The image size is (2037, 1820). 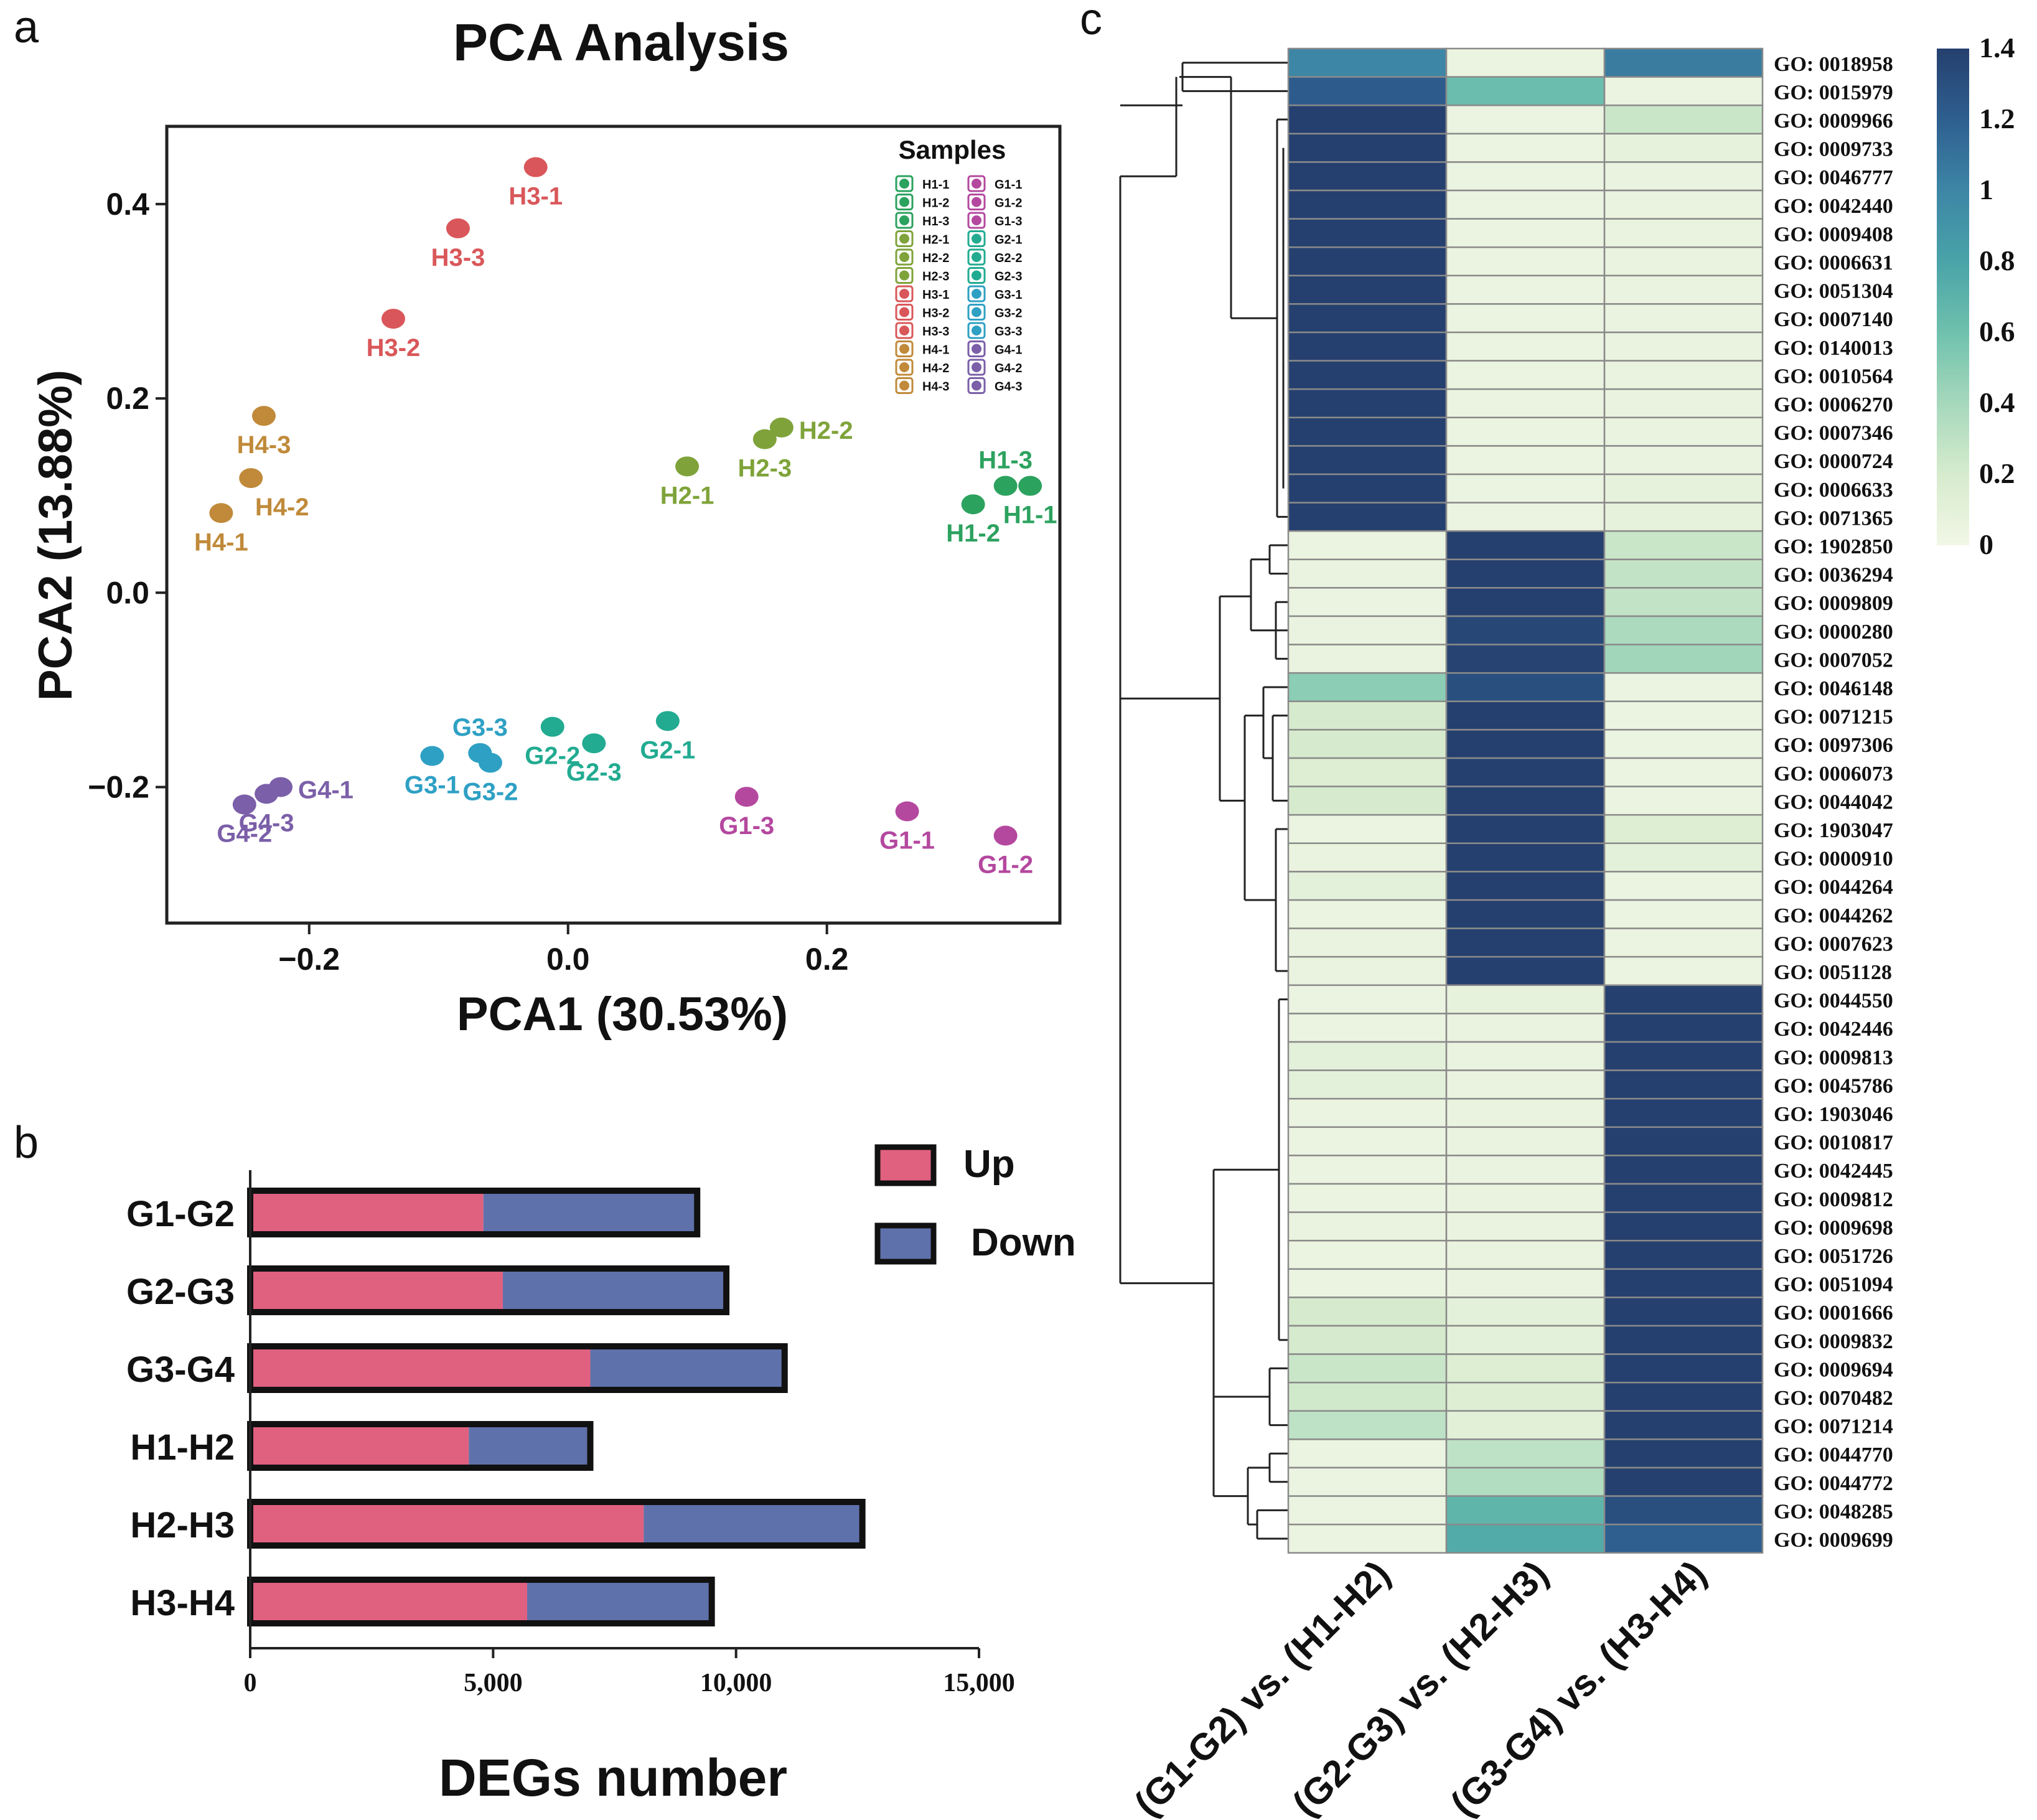 I want to click on heatmap-row-label: GO: 0051304, so click(x=1834, y=291).